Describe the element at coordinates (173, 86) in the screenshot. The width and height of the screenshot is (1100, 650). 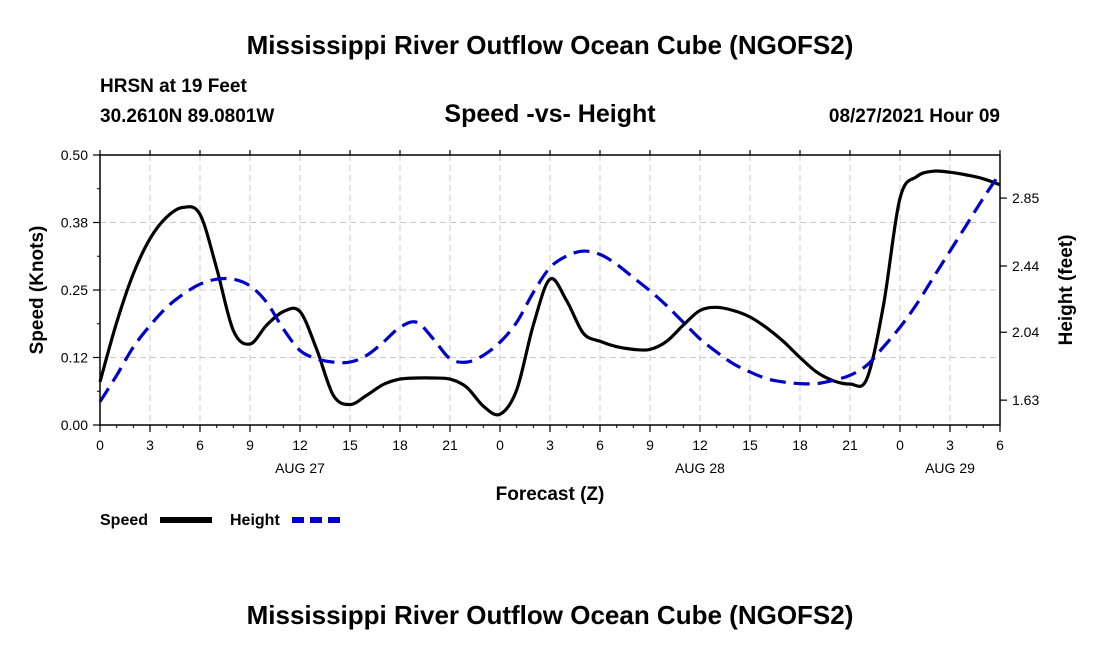
I see `station-label: HRSN at 19 Feet` at that location.